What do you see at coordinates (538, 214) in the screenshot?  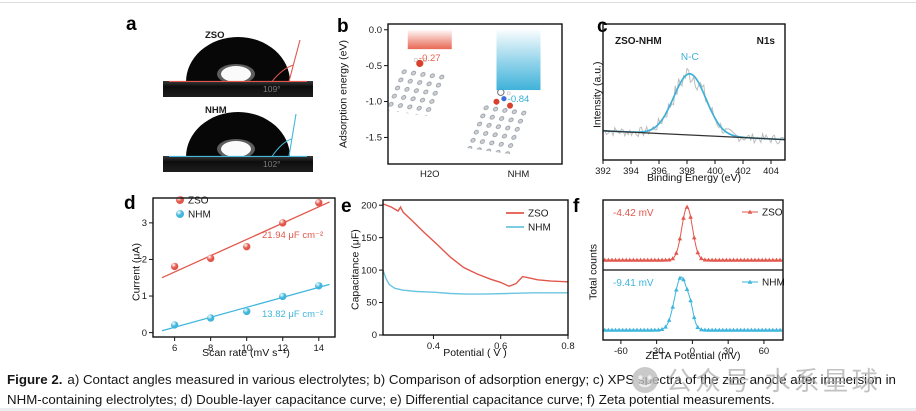 I see `legend-label-ZSO: ZSO` at bounding box center [538, 214].